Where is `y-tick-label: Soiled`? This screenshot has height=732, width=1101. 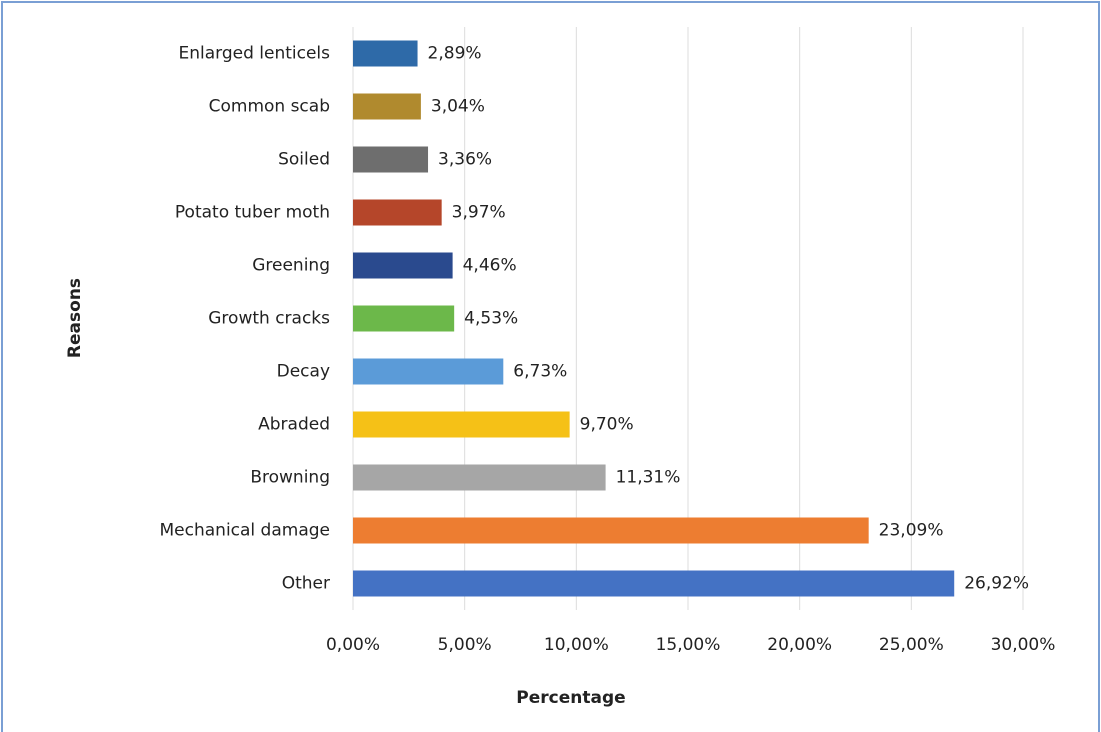 y-tick-label: Soiled is located at coordinates (304, 160).